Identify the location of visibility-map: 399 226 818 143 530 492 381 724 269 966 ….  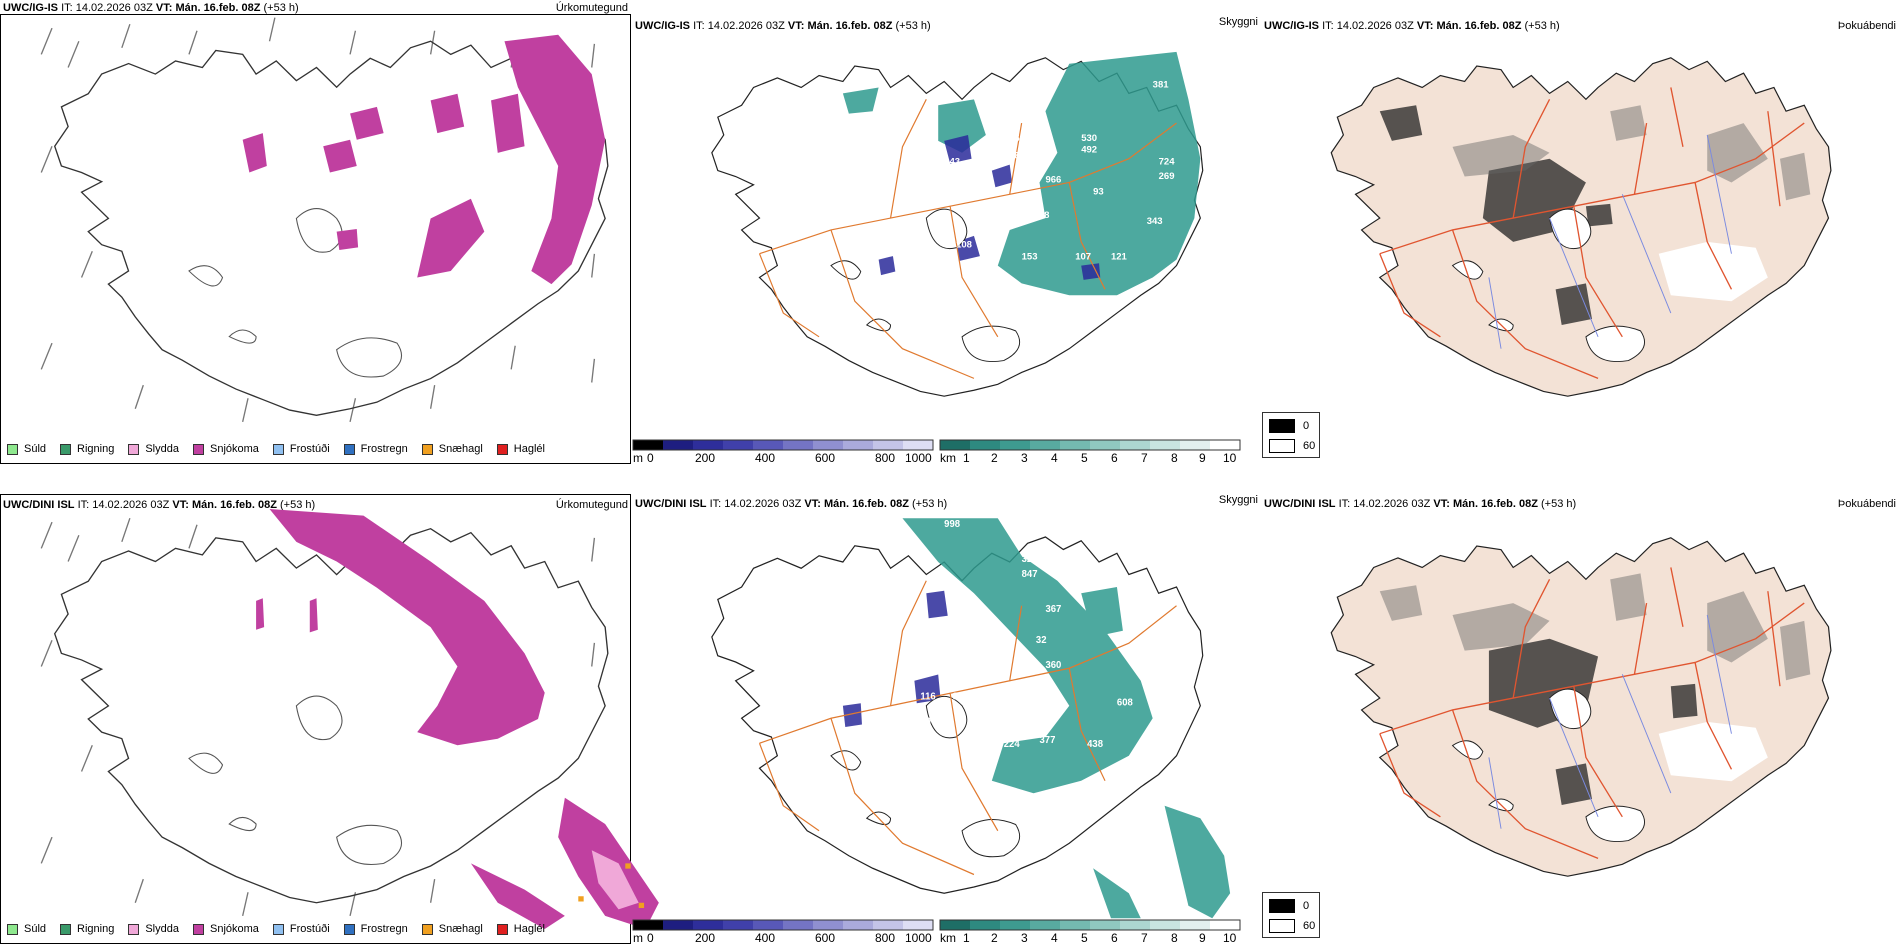
(957, 224).